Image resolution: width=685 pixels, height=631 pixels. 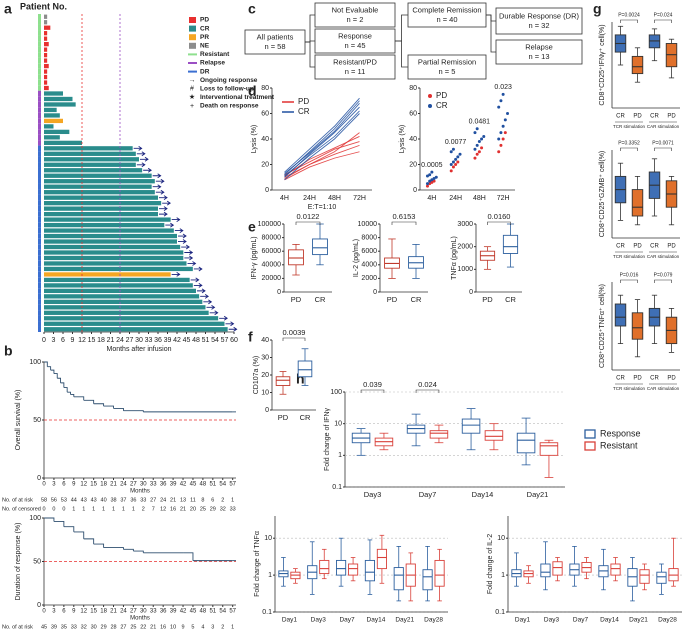 I want to click on legend-label: Resistant, so click(x=619, y=445).